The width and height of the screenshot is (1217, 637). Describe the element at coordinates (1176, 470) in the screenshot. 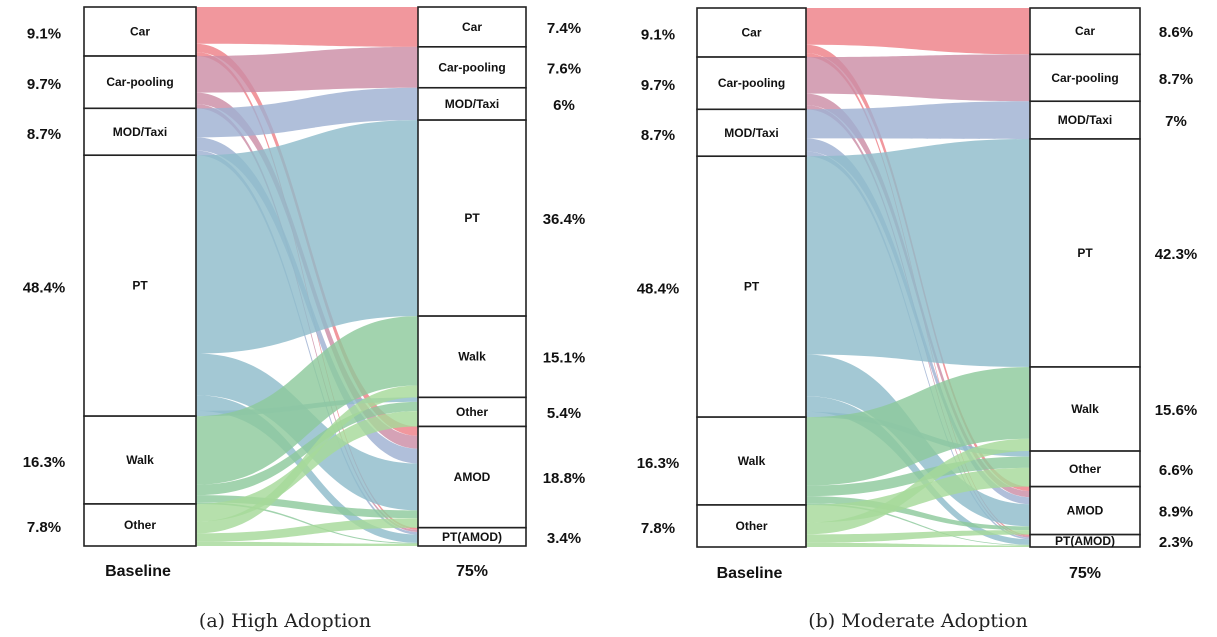

I see `right-node-pct: 6.6%` at that location.